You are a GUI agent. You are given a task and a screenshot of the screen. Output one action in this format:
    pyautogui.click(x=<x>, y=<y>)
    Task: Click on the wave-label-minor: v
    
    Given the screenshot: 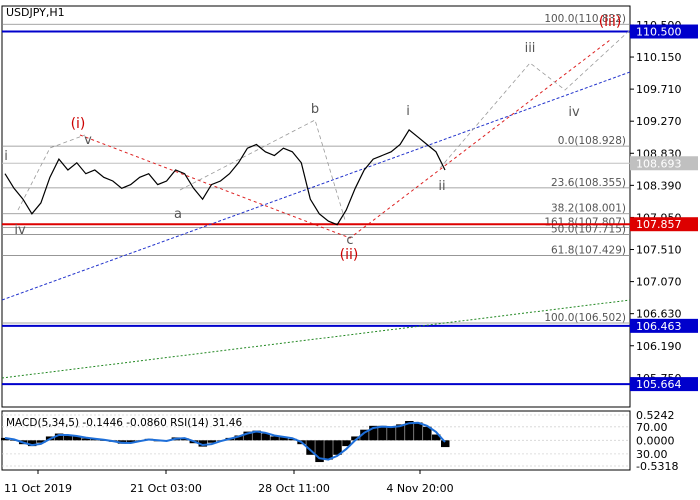 What is the action you would take?
    pyautogui.click(x=88, y=140)
    